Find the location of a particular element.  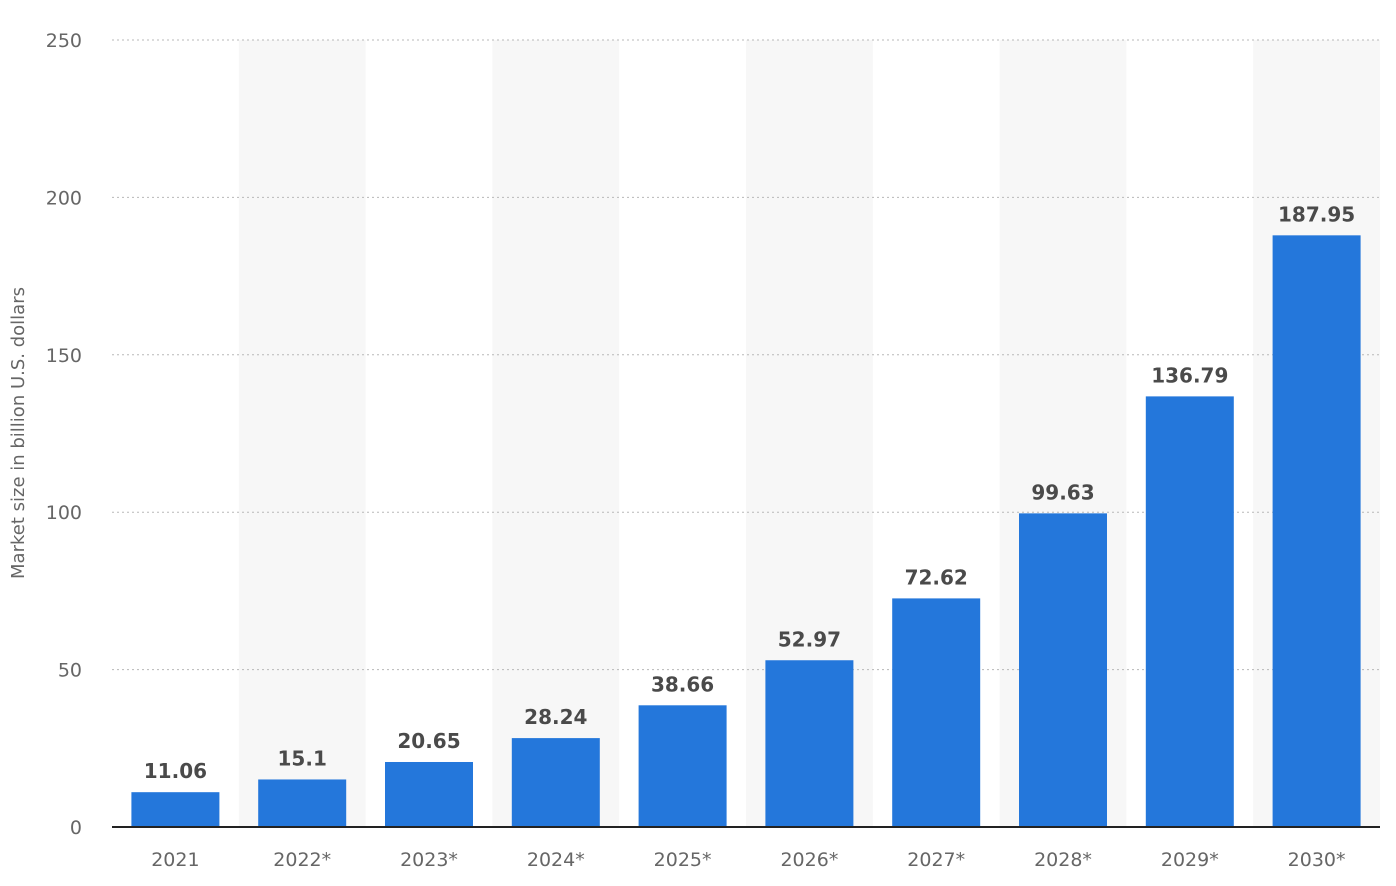

x-tick-label: 2021 is located at coordinates (175, 860).